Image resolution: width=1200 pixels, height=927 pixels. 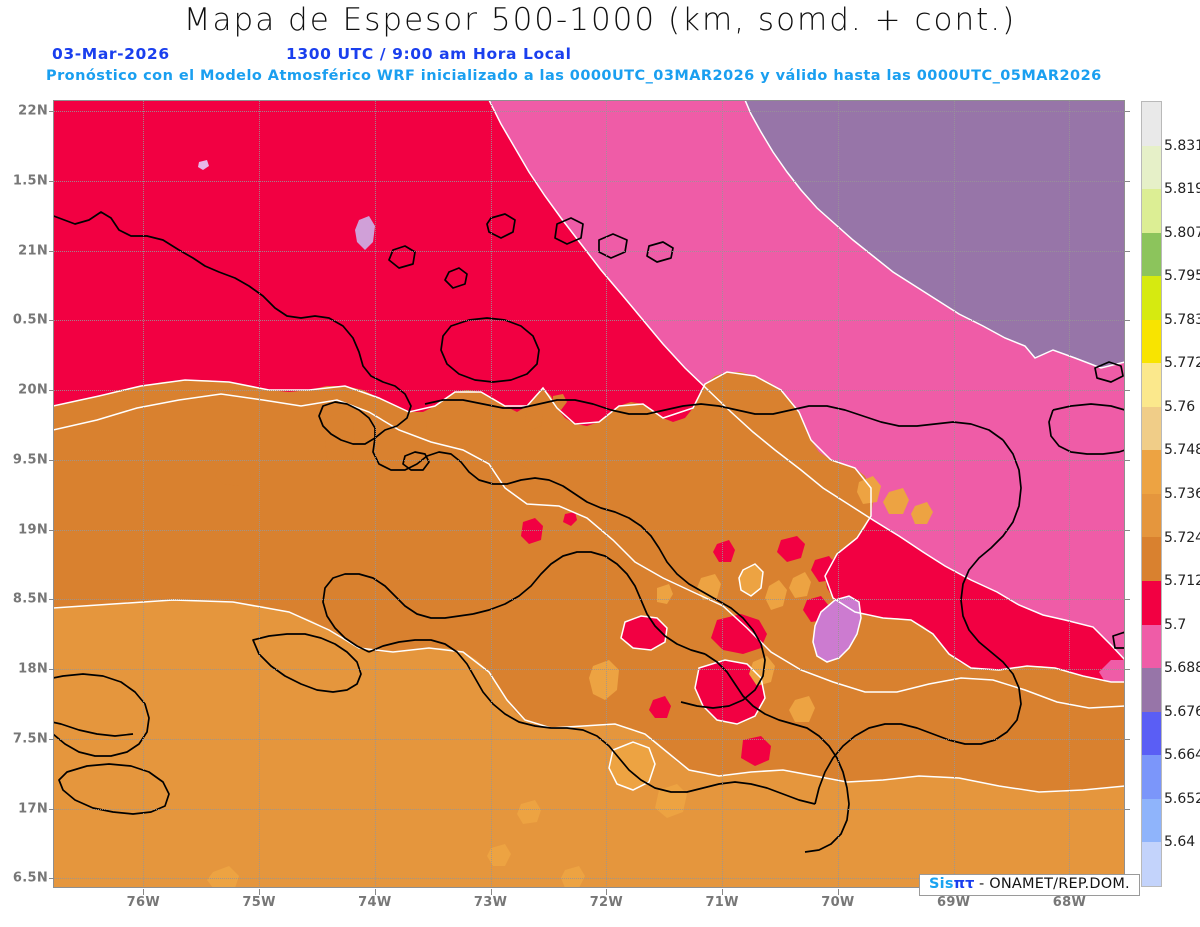 I want to click on region-crimson-island-a, so click(x=644, y=633).